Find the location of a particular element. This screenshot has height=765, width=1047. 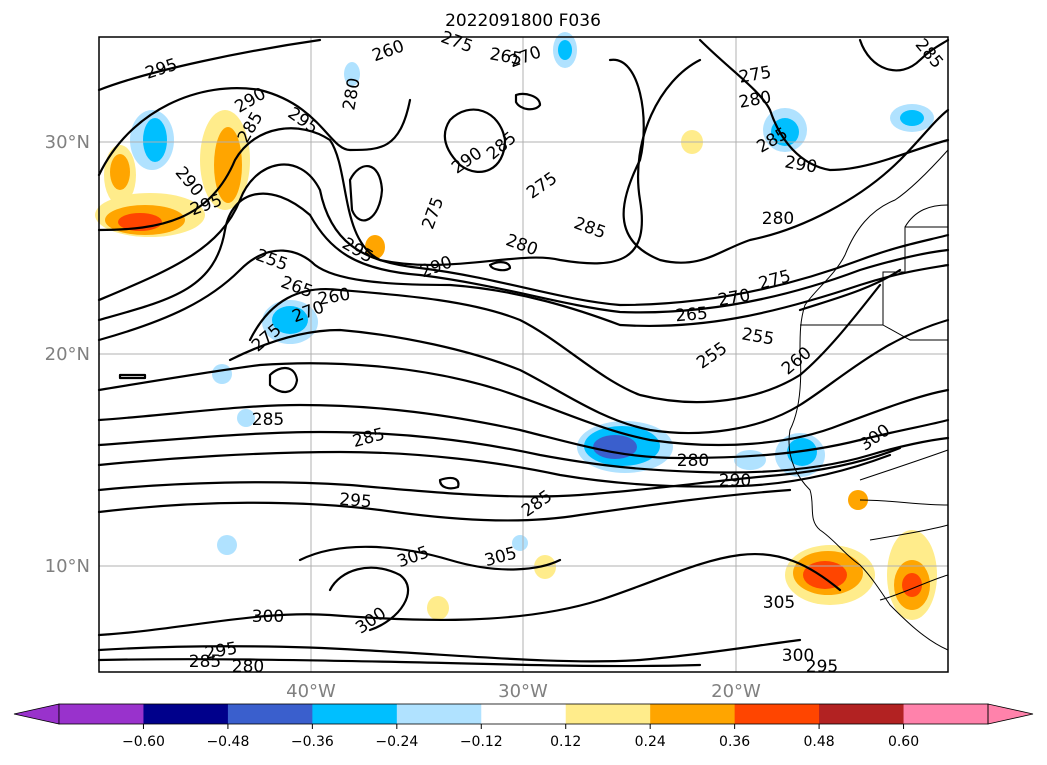

latitude-labels: 30°N 20°N 10°N is located at coordinates (67, 354).